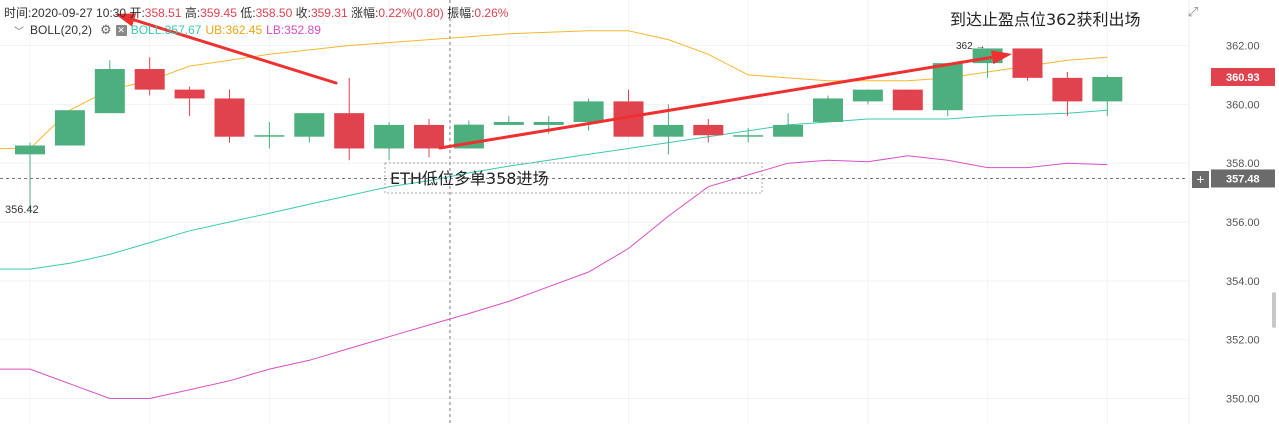 The image size is (1279, 424). Describe the element at coordinates (137, 13) in the screenshot. I see `open-label: 开:` at that location.